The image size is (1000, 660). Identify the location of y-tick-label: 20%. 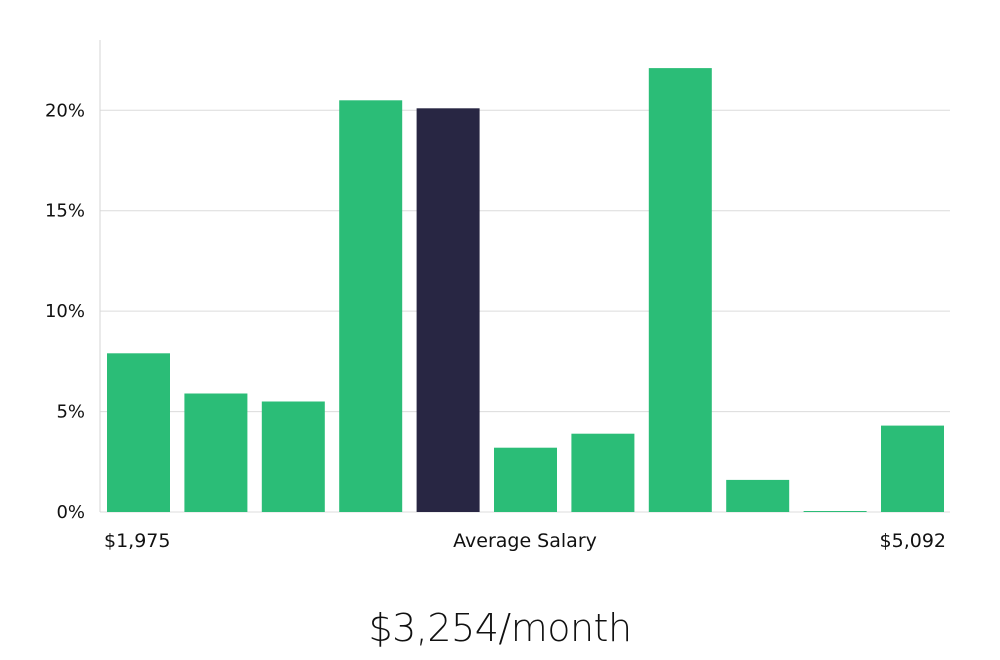
(65, 110).